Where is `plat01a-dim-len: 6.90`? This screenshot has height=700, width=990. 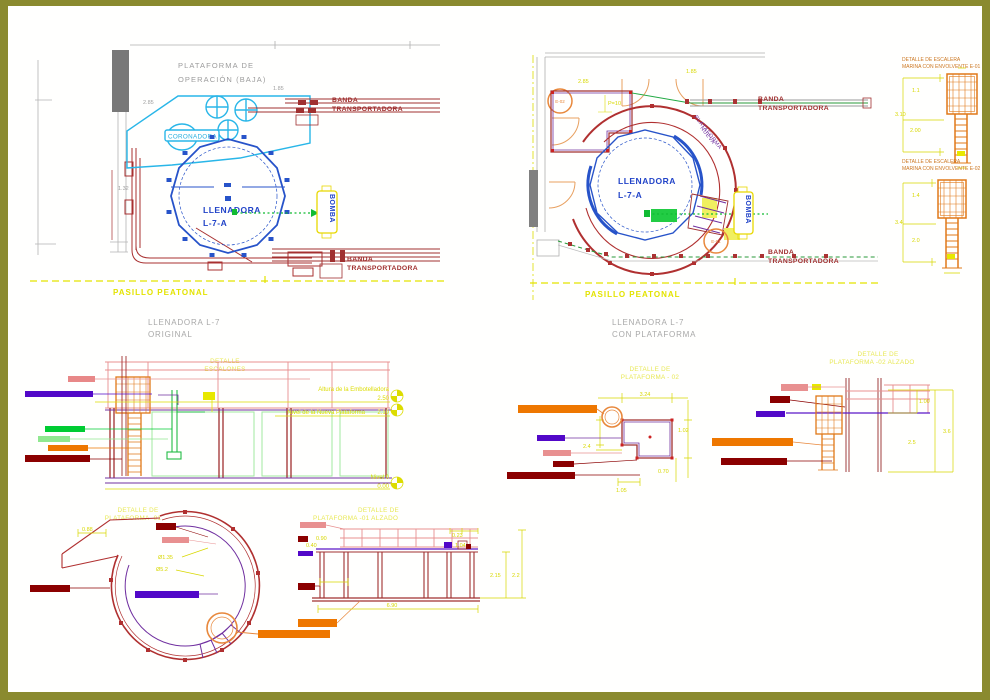 plat01a-dim-len: 6.90 is located at coordinates (392, 606).